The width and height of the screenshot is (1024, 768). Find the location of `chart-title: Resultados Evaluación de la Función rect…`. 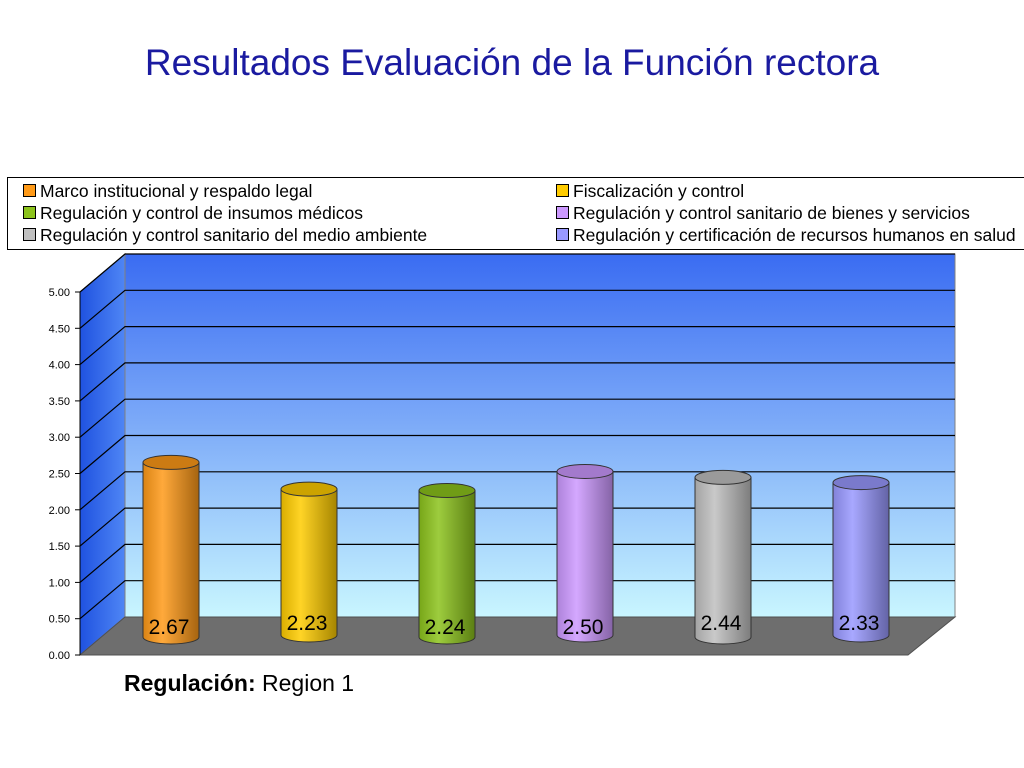

chart-title: Resultados Evaluación de la Función rect… is located at coordinates (512, 62).